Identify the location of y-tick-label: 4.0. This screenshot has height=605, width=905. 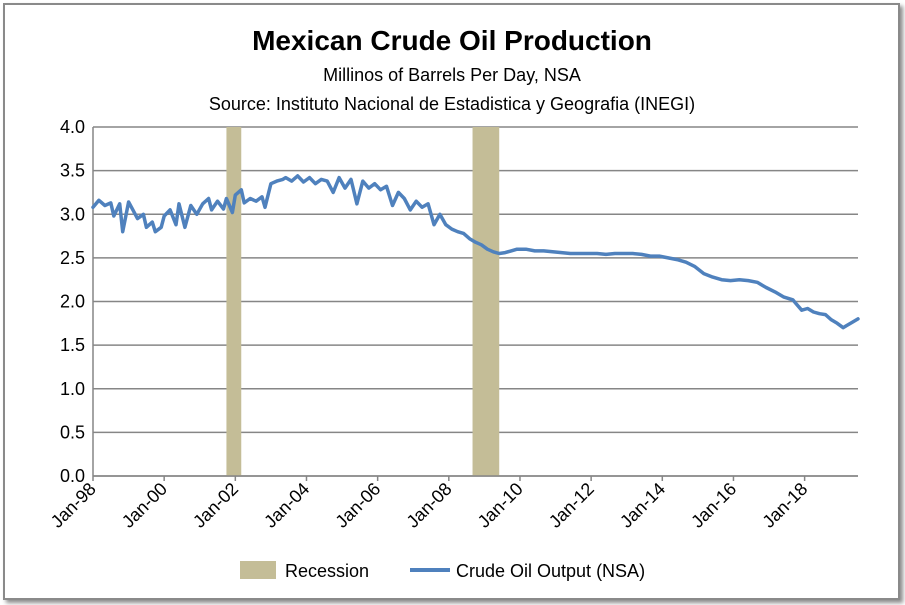
(72, 127).